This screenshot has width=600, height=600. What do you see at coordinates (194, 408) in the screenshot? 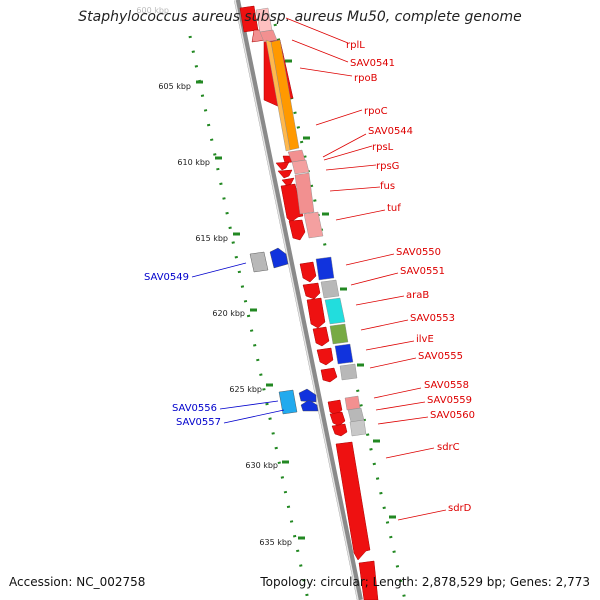
I see `gene-label: SAV0556` at bounding box center [194, 408].